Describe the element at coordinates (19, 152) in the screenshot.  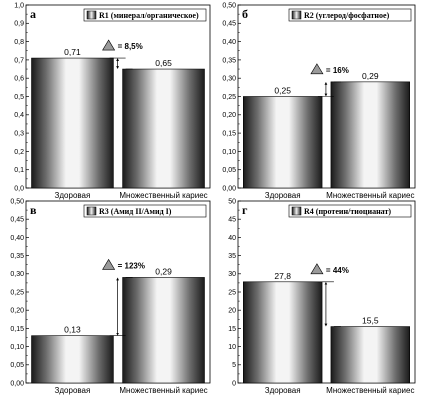
I see `y-tick-label: 0,2` at that location.